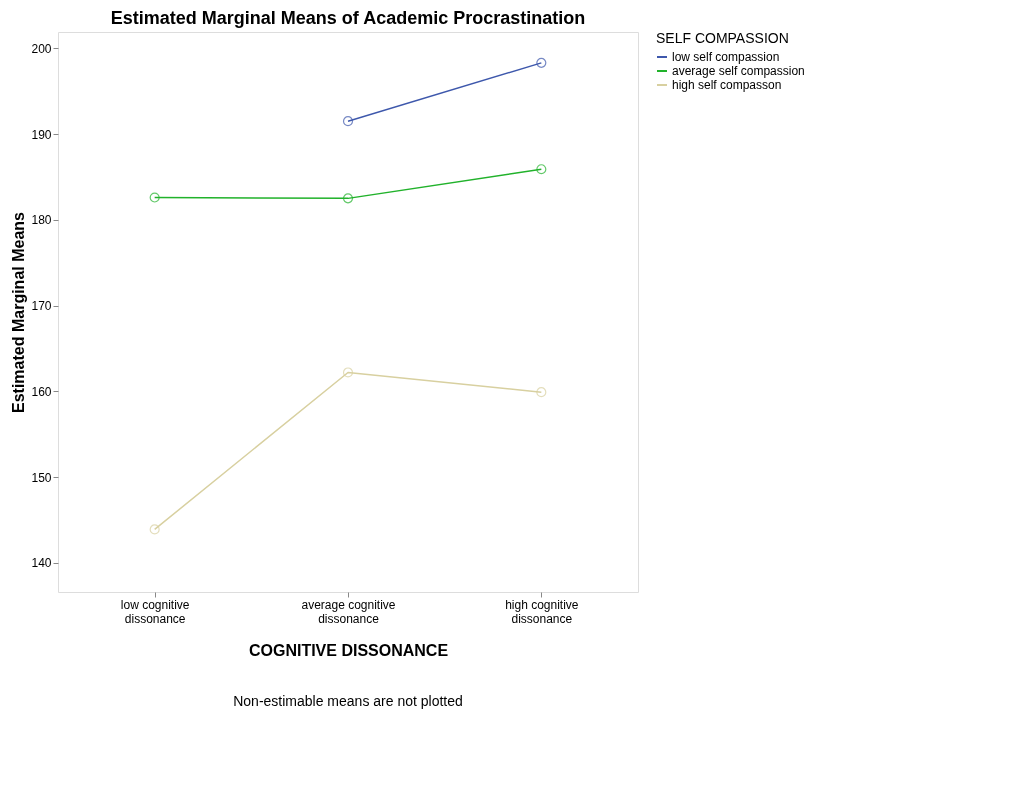 The width and height of the screenshot is (1020, 809). Describe the element at coordinates (348, 18) in the screenshot. I see `chart-title: Estimated Marginal Means of Academic Procrastination` at that location.